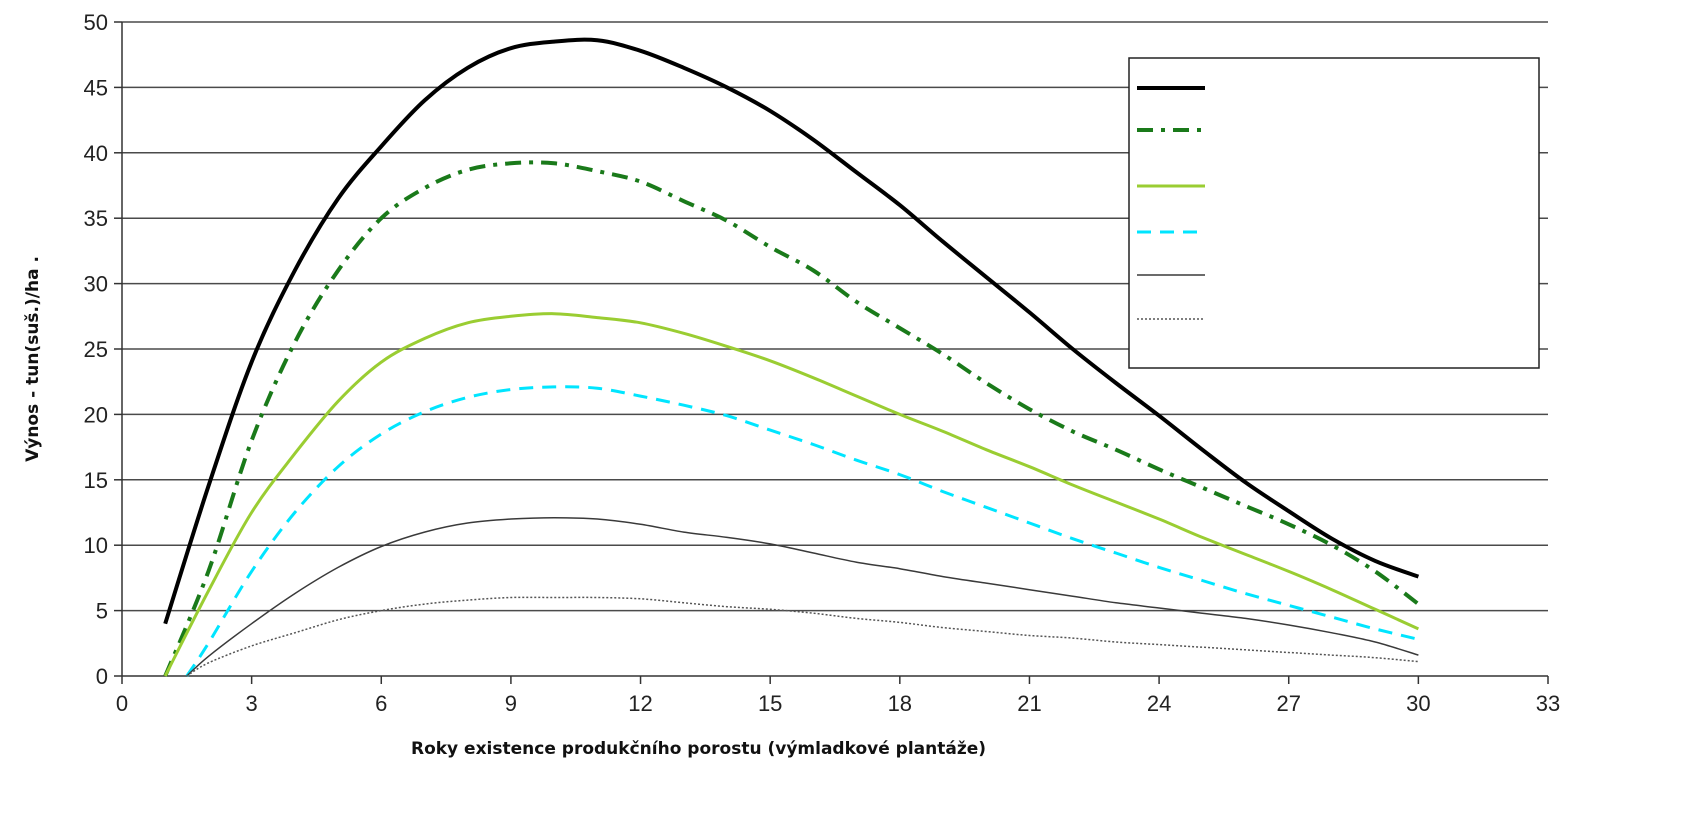  What do you see at coordinates (770, 703) in the screenshot?
I see `x-tick-label: 15` at bounding box center [770, 703].